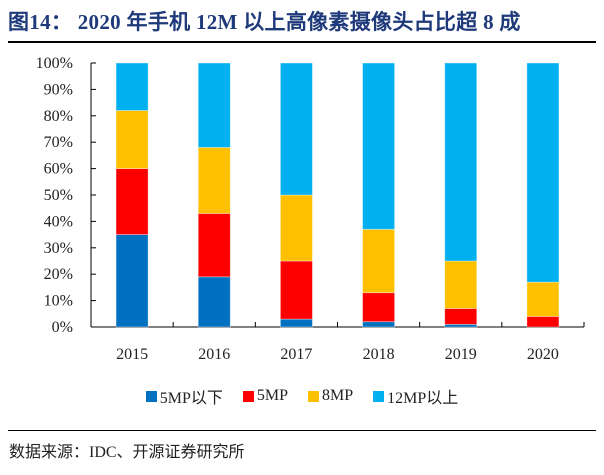 Image resolution: width=604 pixels, height=475 pixels. Describe the element at coordinates (191, 398) in the screenshot. I see `legend-label: 5MP以下` at that location.